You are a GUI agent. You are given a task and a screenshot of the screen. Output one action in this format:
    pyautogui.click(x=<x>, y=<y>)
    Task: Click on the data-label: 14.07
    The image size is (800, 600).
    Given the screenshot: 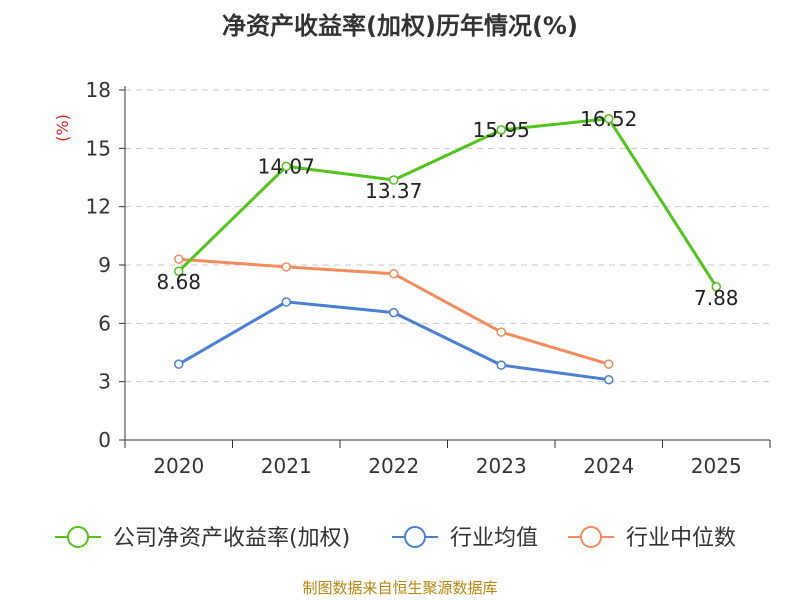 What is the action you would take?
    pyautogui.click(x=286, y=166)
    